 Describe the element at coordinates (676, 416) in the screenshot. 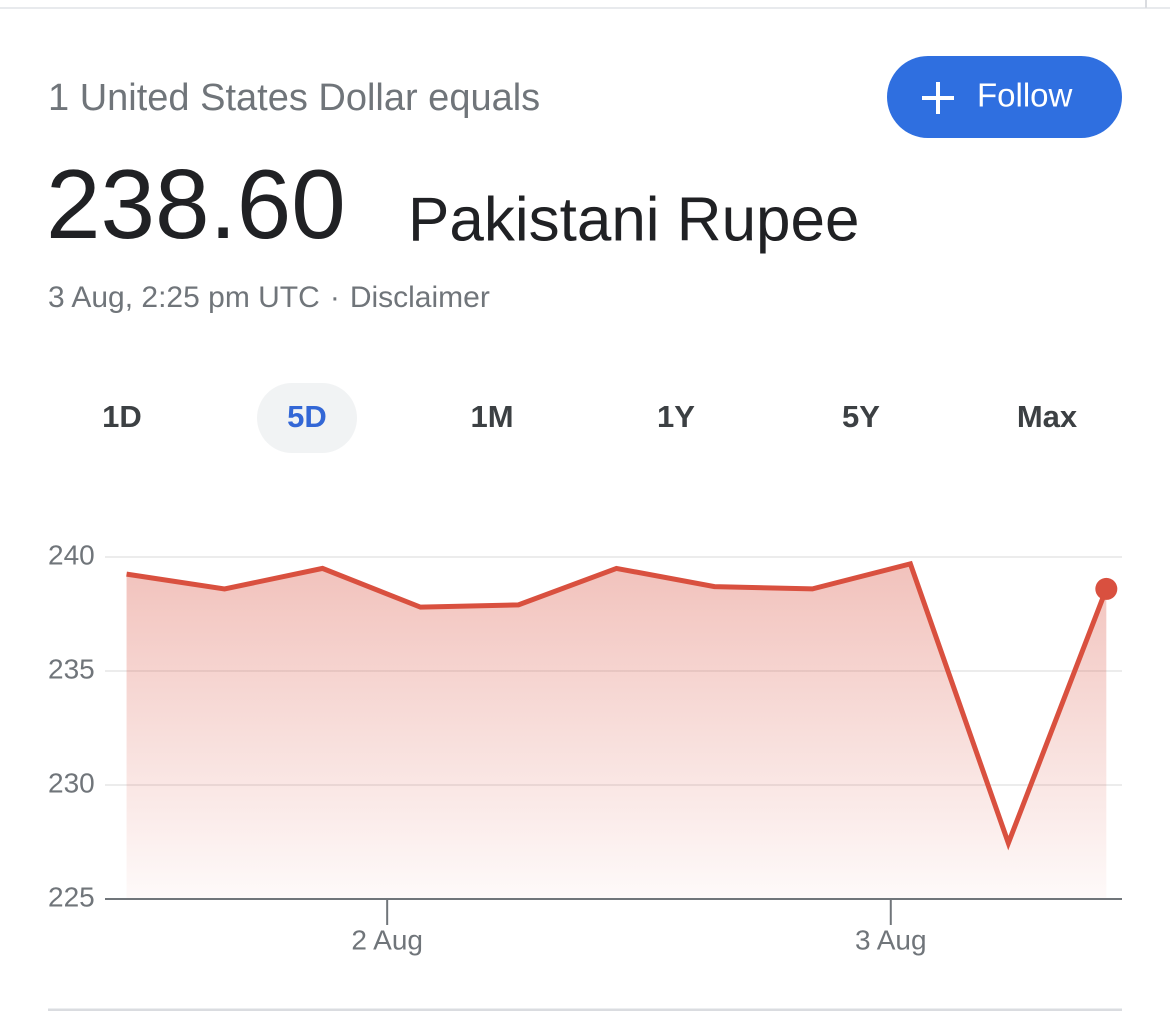

I see `range-tab: 1Y` at that location.